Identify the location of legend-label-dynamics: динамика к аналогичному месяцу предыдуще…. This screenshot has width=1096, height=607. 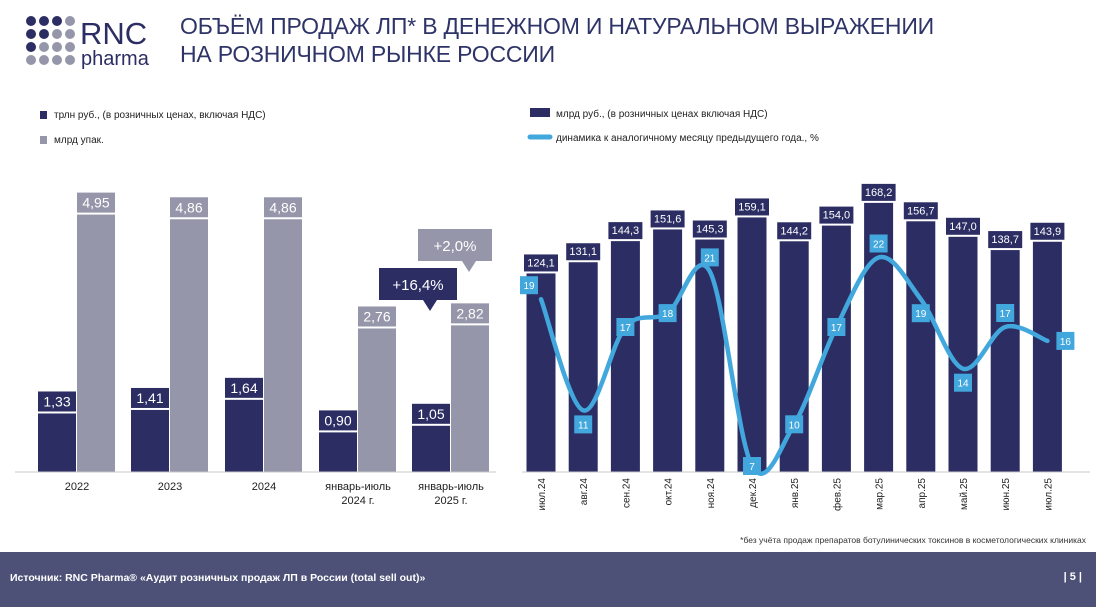
(687, 138).